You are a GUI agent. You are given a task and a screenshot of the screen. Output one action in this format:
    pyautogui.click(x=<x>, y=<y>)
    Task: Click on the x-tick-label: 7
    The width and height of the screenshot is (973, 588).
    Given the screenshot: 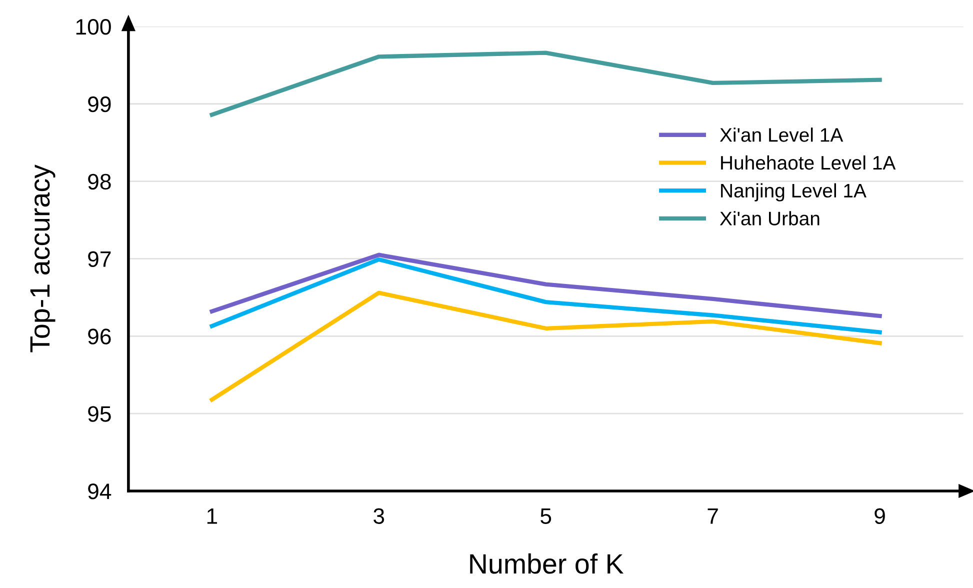 What is the action you would take?
    pyautogui.click(x=713, y=516)
    